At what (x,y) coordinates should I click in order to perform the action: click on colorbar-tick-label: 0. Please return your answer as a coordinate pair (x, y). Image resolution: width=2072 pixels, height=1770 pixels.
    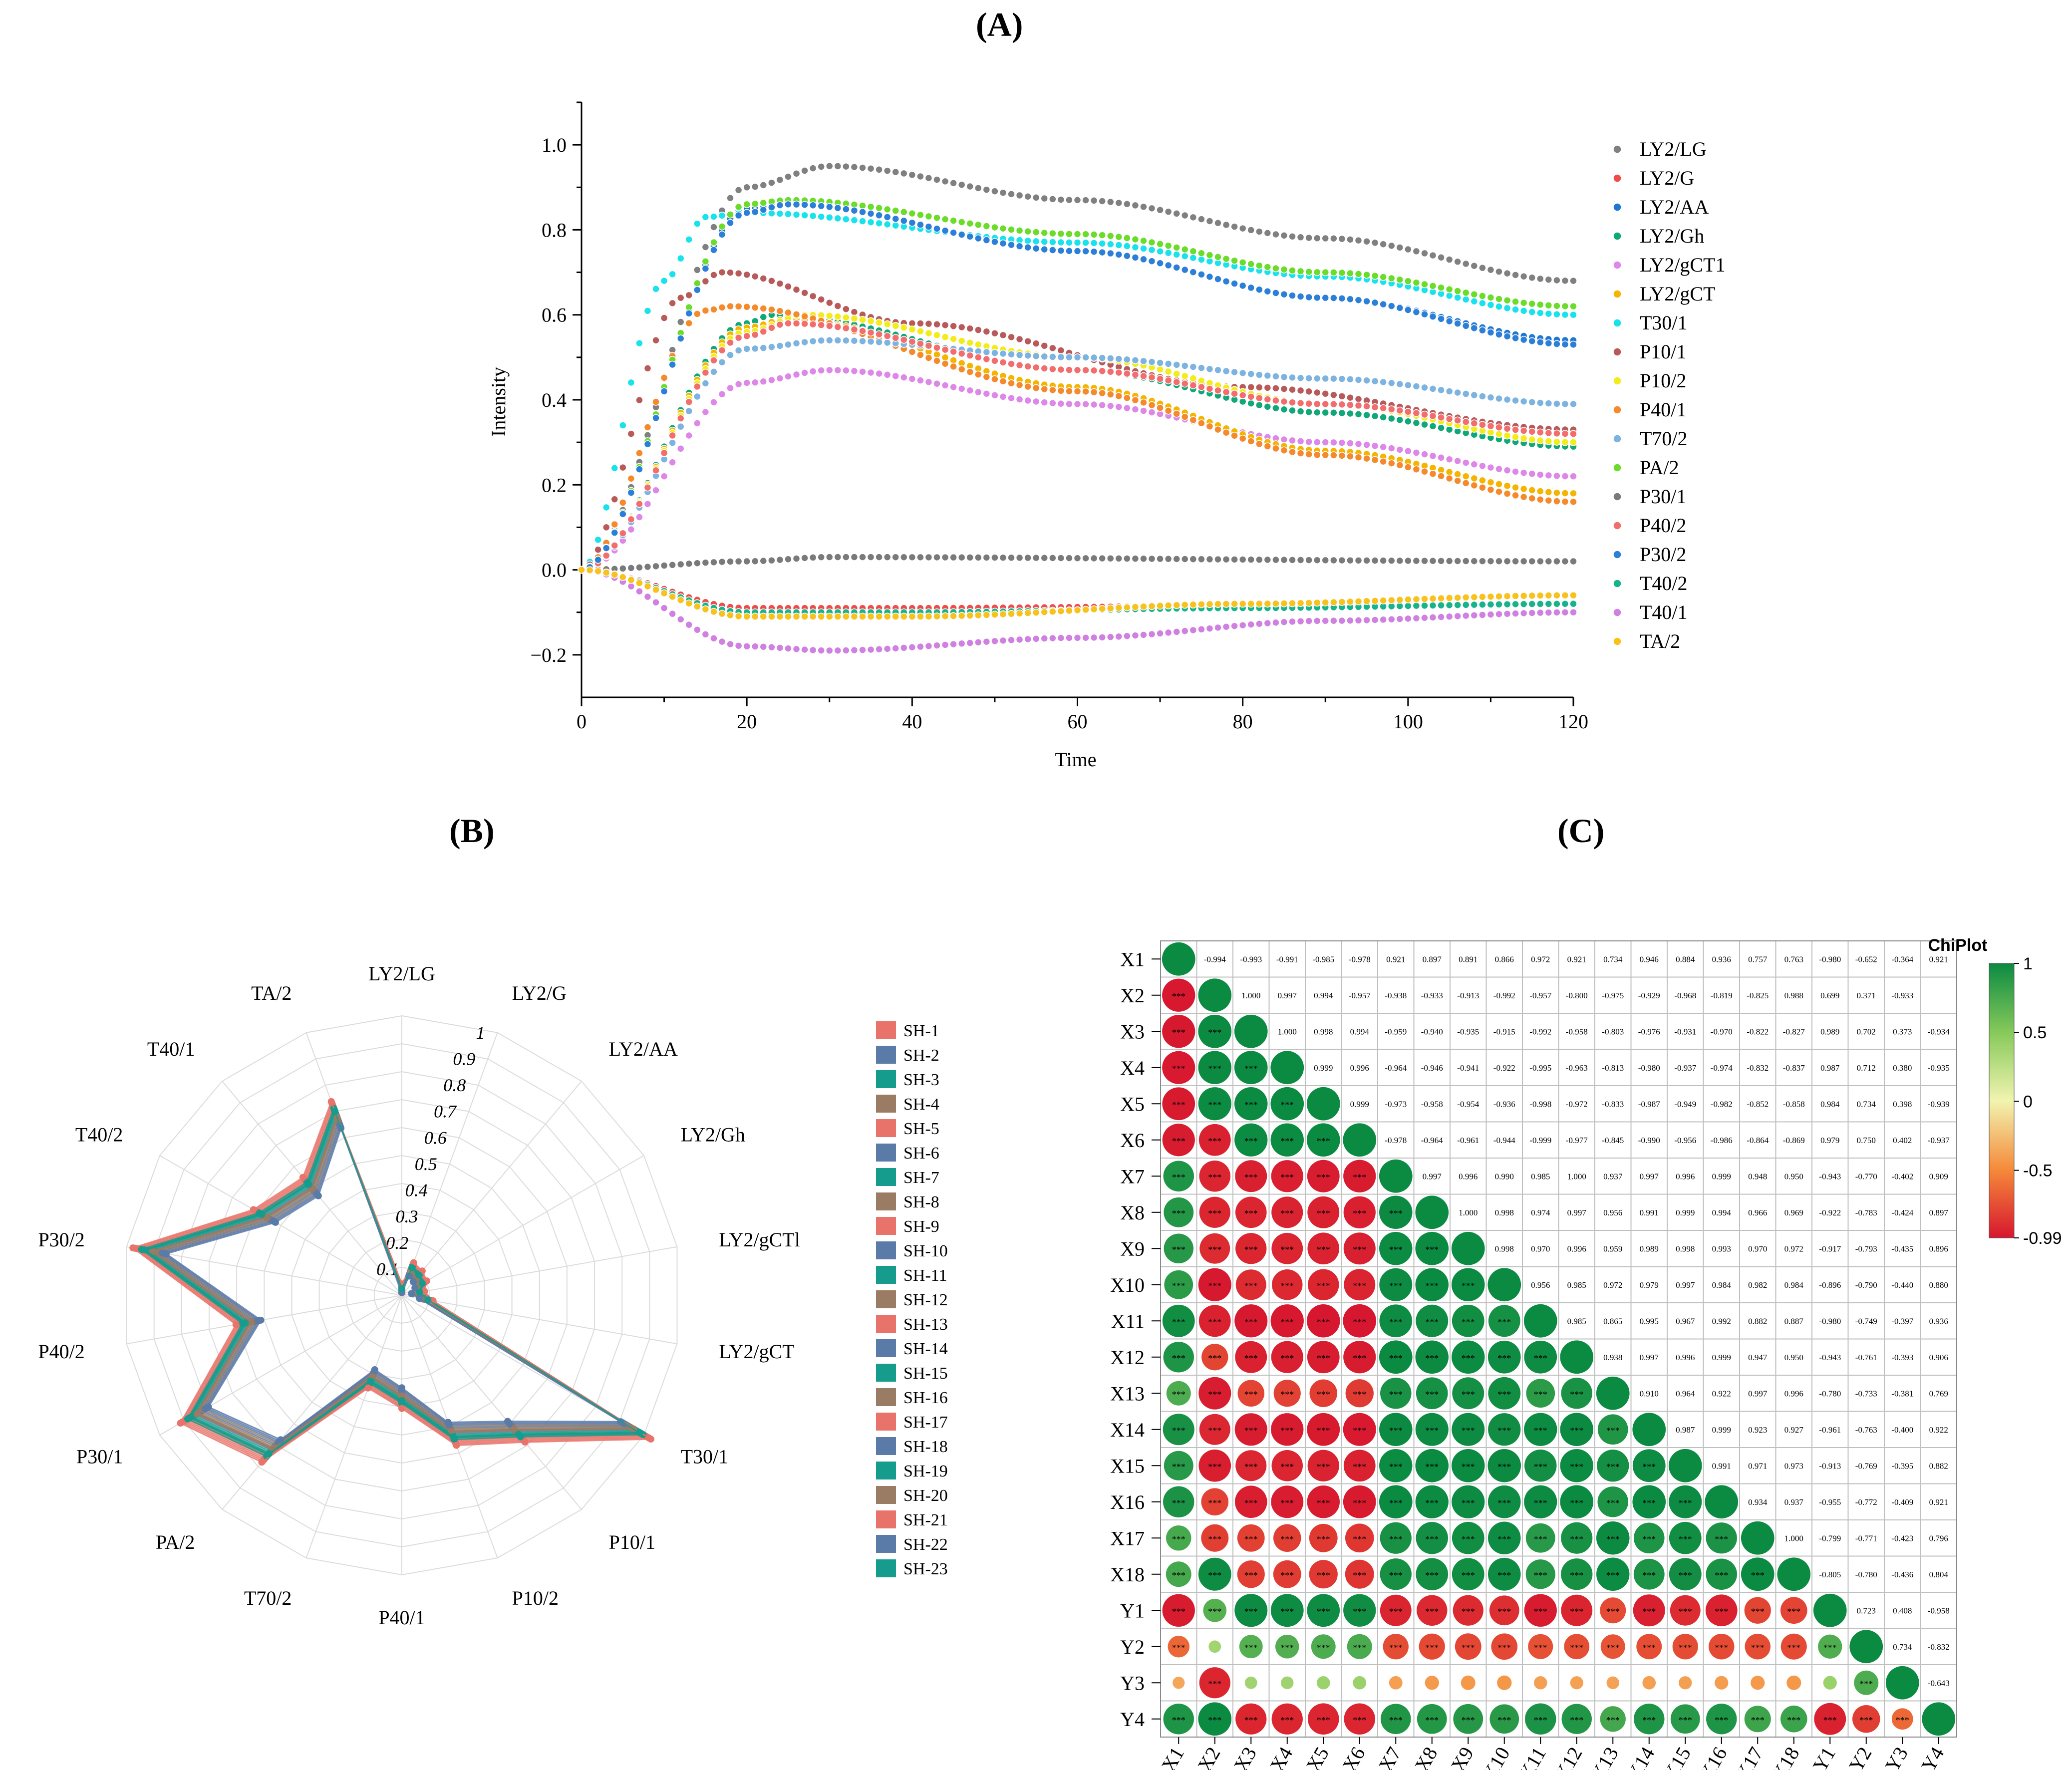
    Looking at the image, I should click on (2028, 1102).